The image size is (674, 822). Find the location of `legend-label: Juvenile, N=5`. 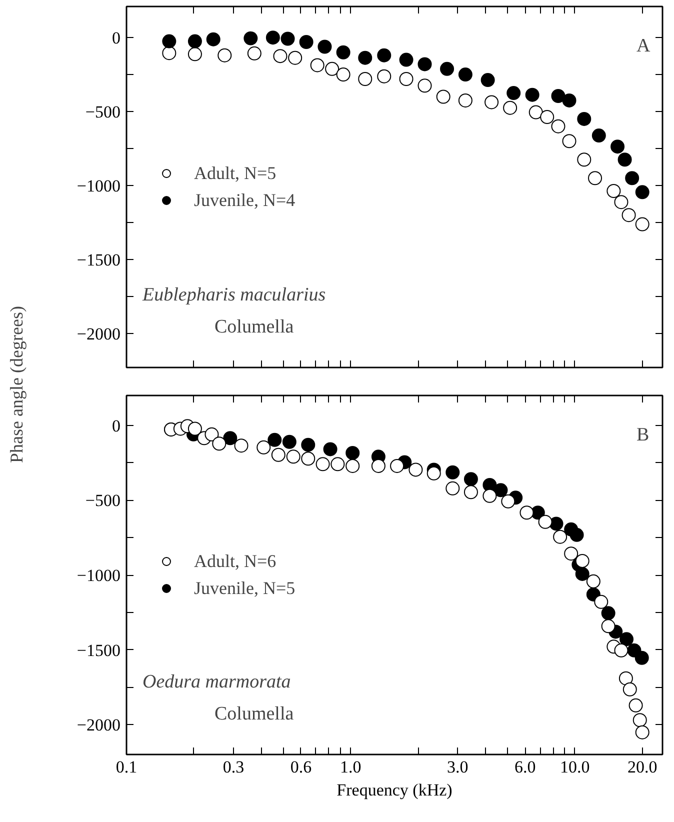

legend-label: Juvenile, N=5 is located at coordinates (245, 588).